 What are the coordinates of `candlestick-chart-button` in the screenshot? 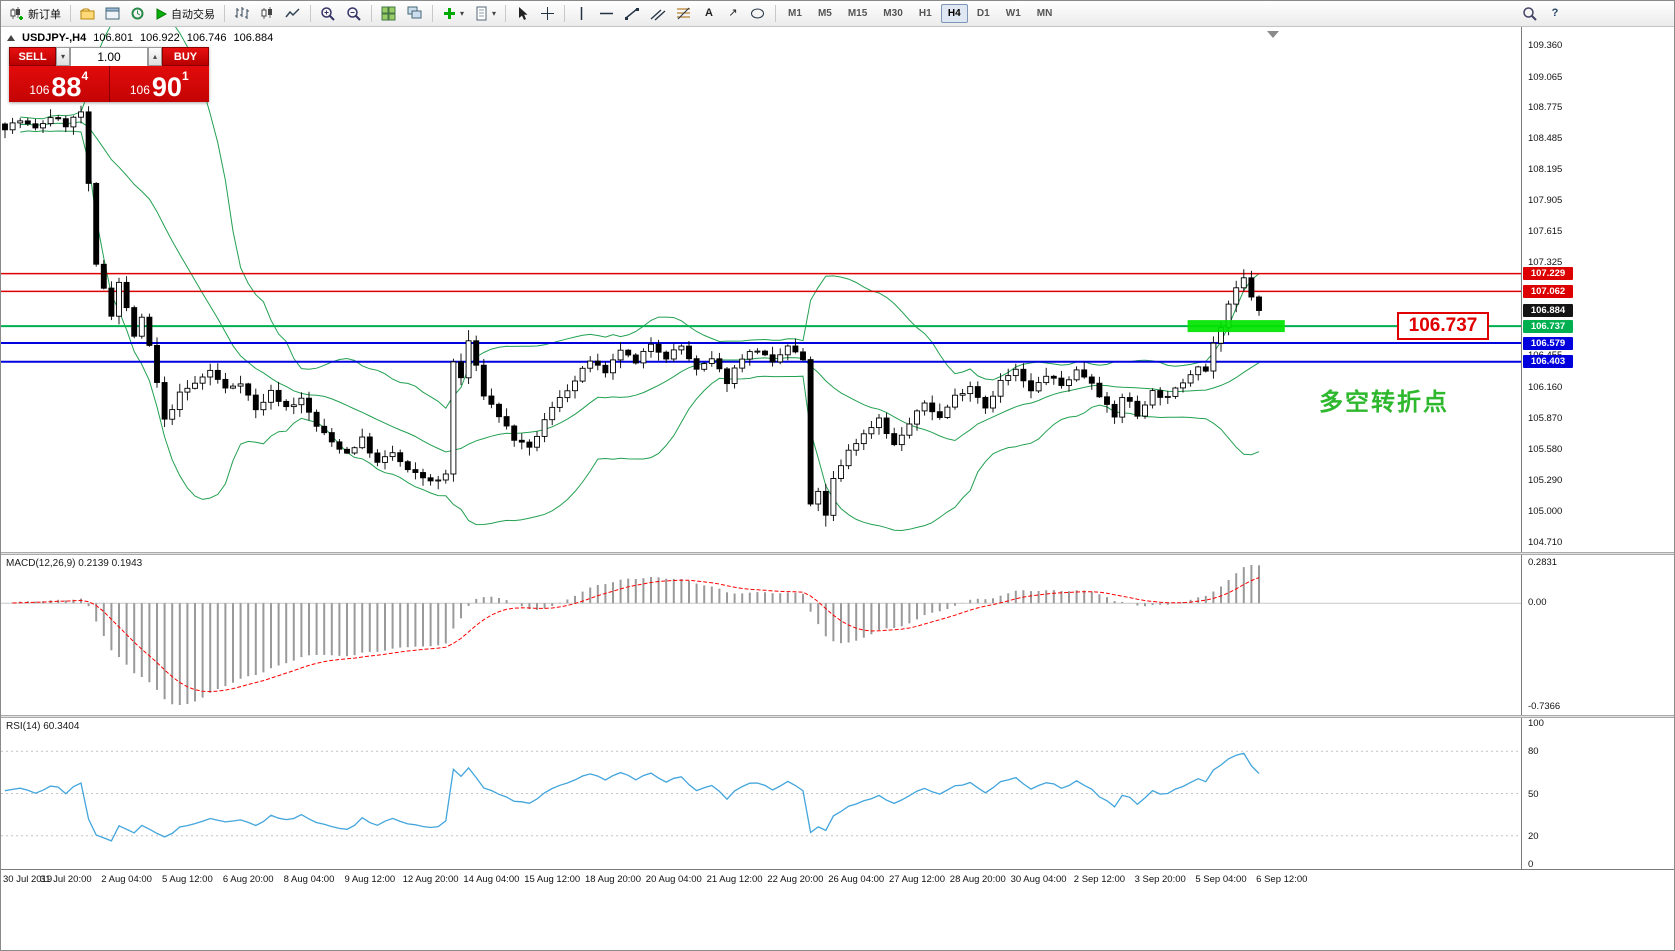 It's located at (267, 14).